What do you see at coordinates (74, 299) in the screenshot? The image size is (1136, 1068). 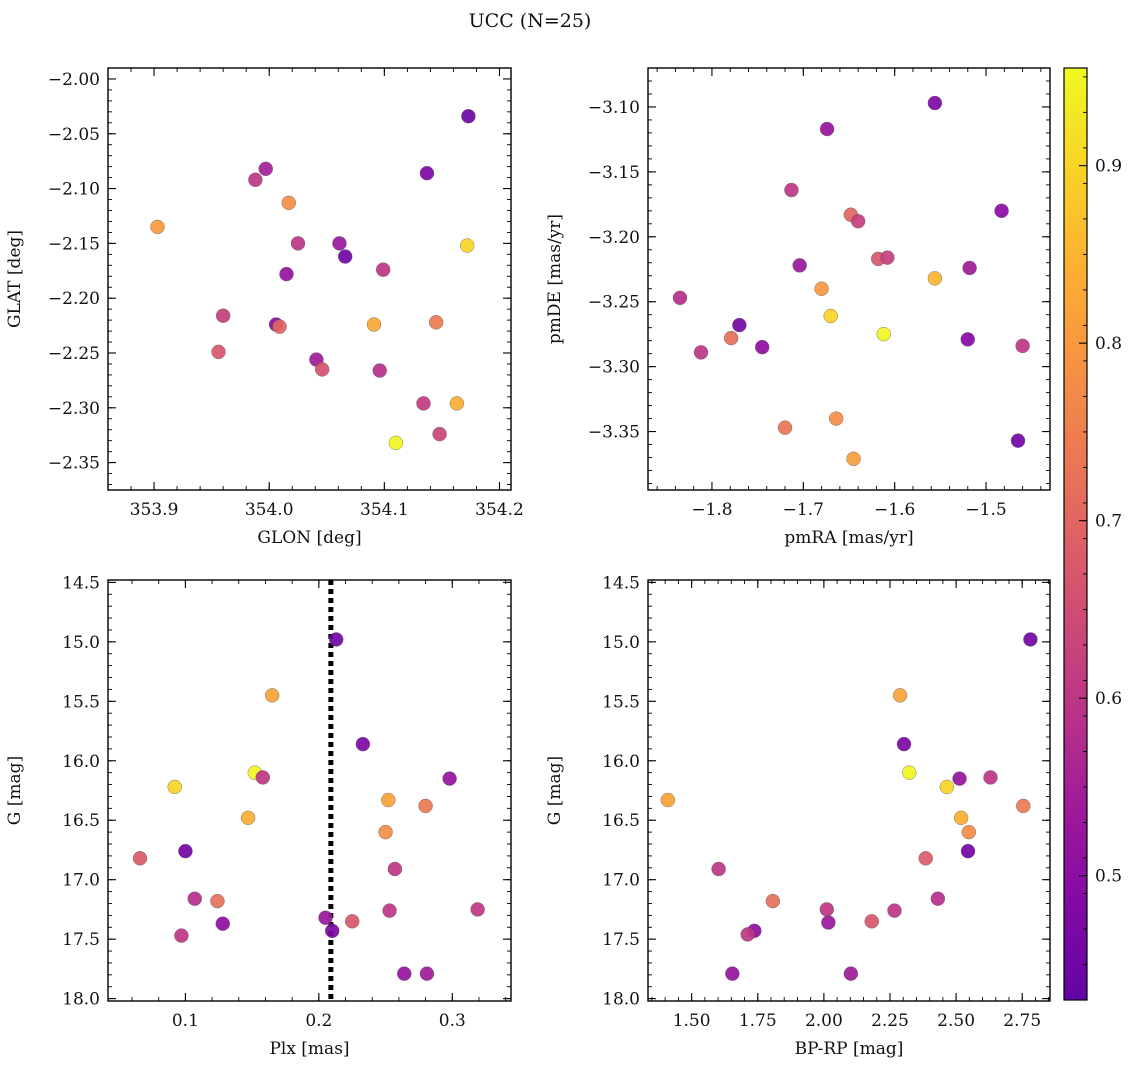 I see `y-tick-label: −2.20` at bounding box center [74, 299].